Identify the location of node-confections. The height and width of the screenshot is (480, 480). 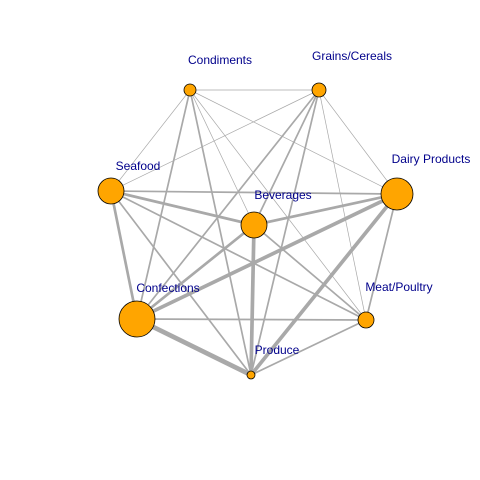
(137, 319).